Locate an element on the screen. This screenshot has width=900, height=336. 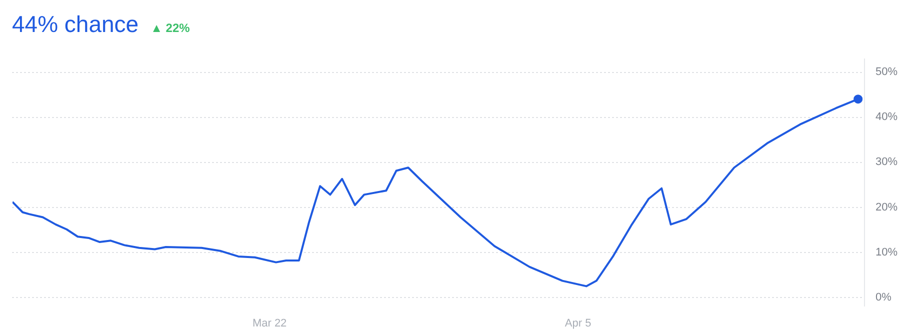
x-tick-label: Mar 22 is located at coordinates (269, 324).